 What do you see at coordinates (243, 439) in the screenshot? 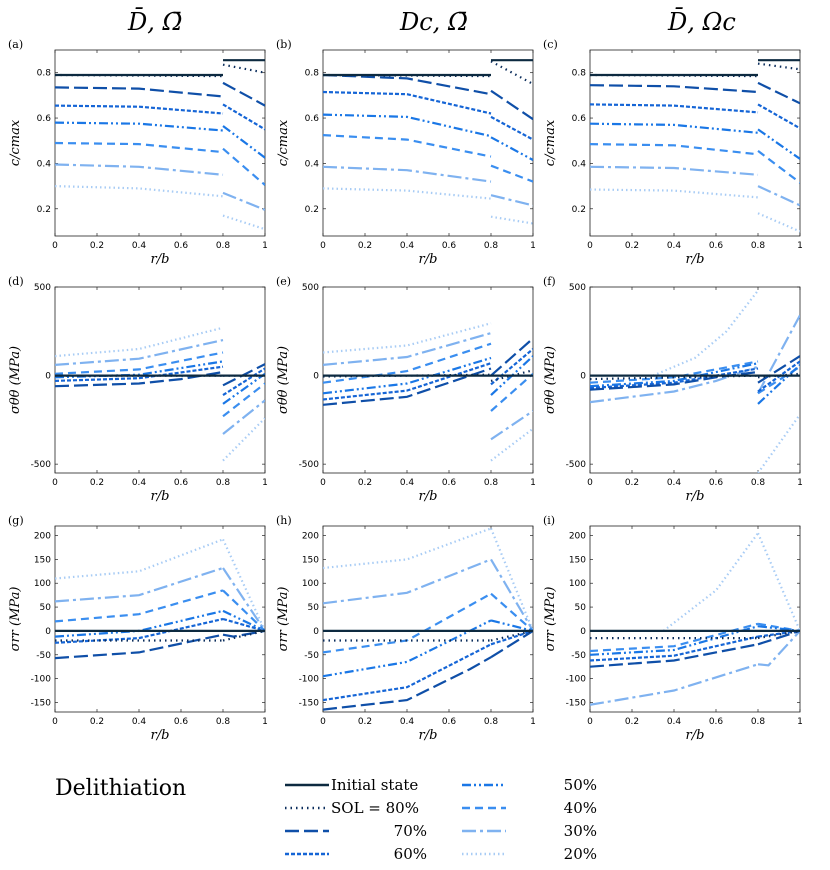
I see `series-line-s20-shell` at bounding box center [243, 439].